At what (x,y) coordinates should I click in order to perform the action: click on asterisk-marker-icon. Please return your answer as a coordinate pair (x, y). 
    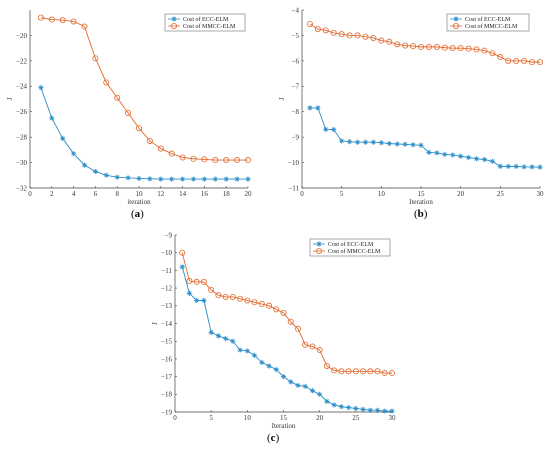
    Looking at the image, I should click on (319, 244).